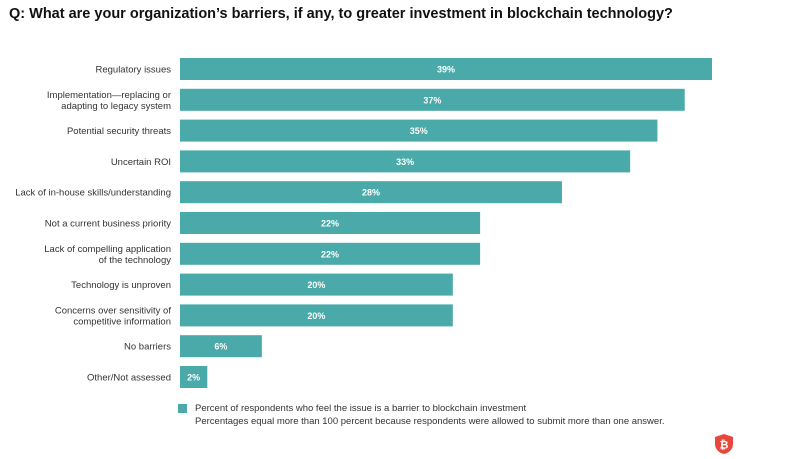 The height and width of the screenshot is (459, 800). I want to click on category-label-line: Technology is unproven, so click(121, 285).